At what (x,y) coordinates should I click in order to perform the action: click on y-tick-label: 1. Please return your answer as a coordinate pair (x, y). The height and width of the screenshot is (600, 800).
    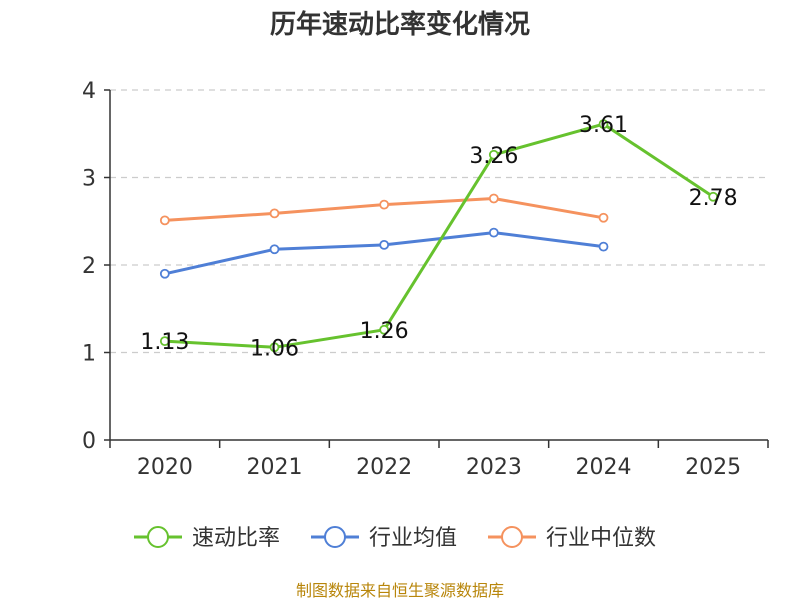
    Looking at the image, I should click on (89, 354).